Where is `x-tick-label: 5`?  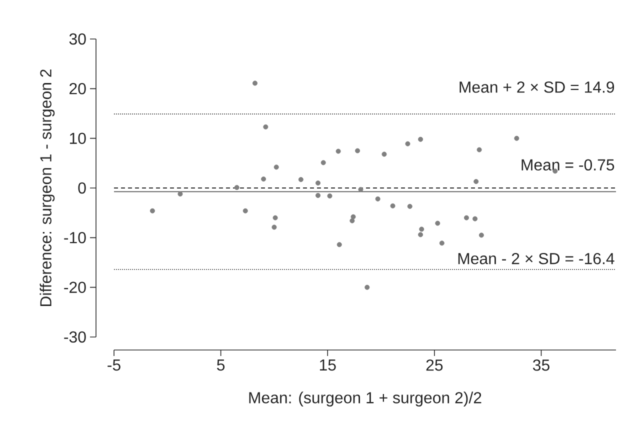
x-tick-label: 5 is located at coordinates (221, 365).